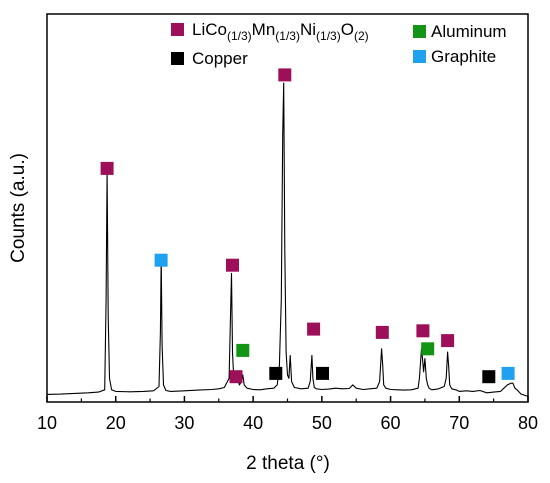 This screenshot has height=483, width=550. Describe the element at coordinates (287, 36) in the screenshot. I see `licmno-sub-2: (1/3)` at that location.